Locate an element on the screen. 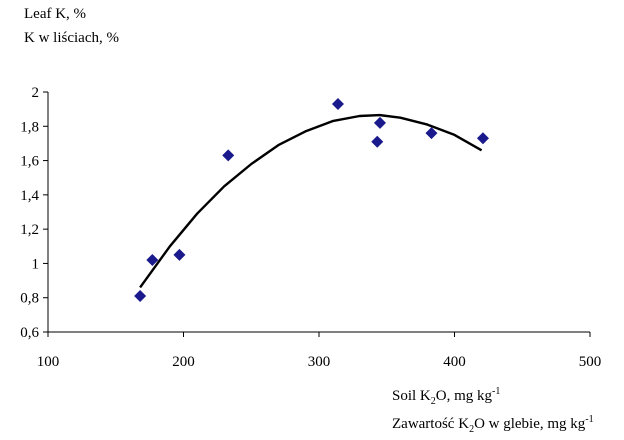  y-tick-label: 1,6 is located at coordinates (29, 162).